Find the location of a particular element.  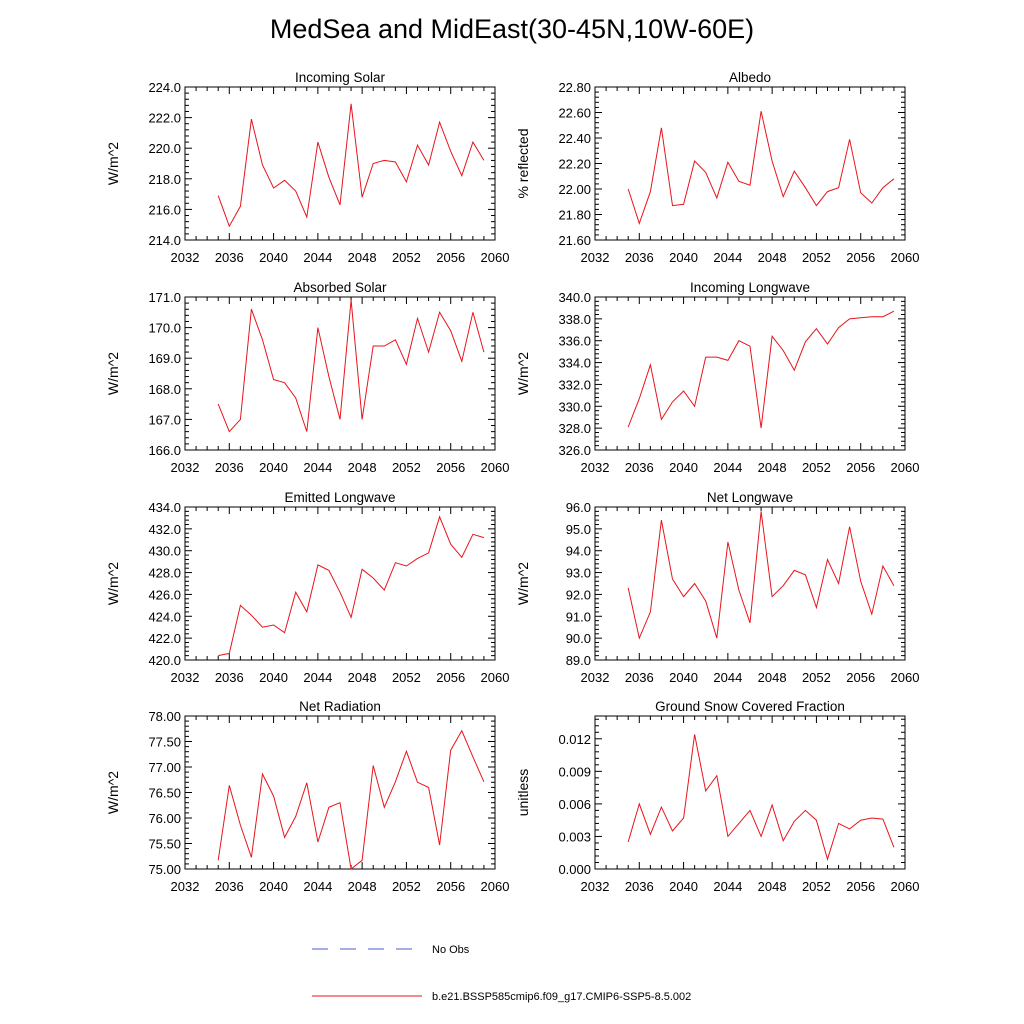

y-tick-label: 78.00 is located at coordinates (164, 716).